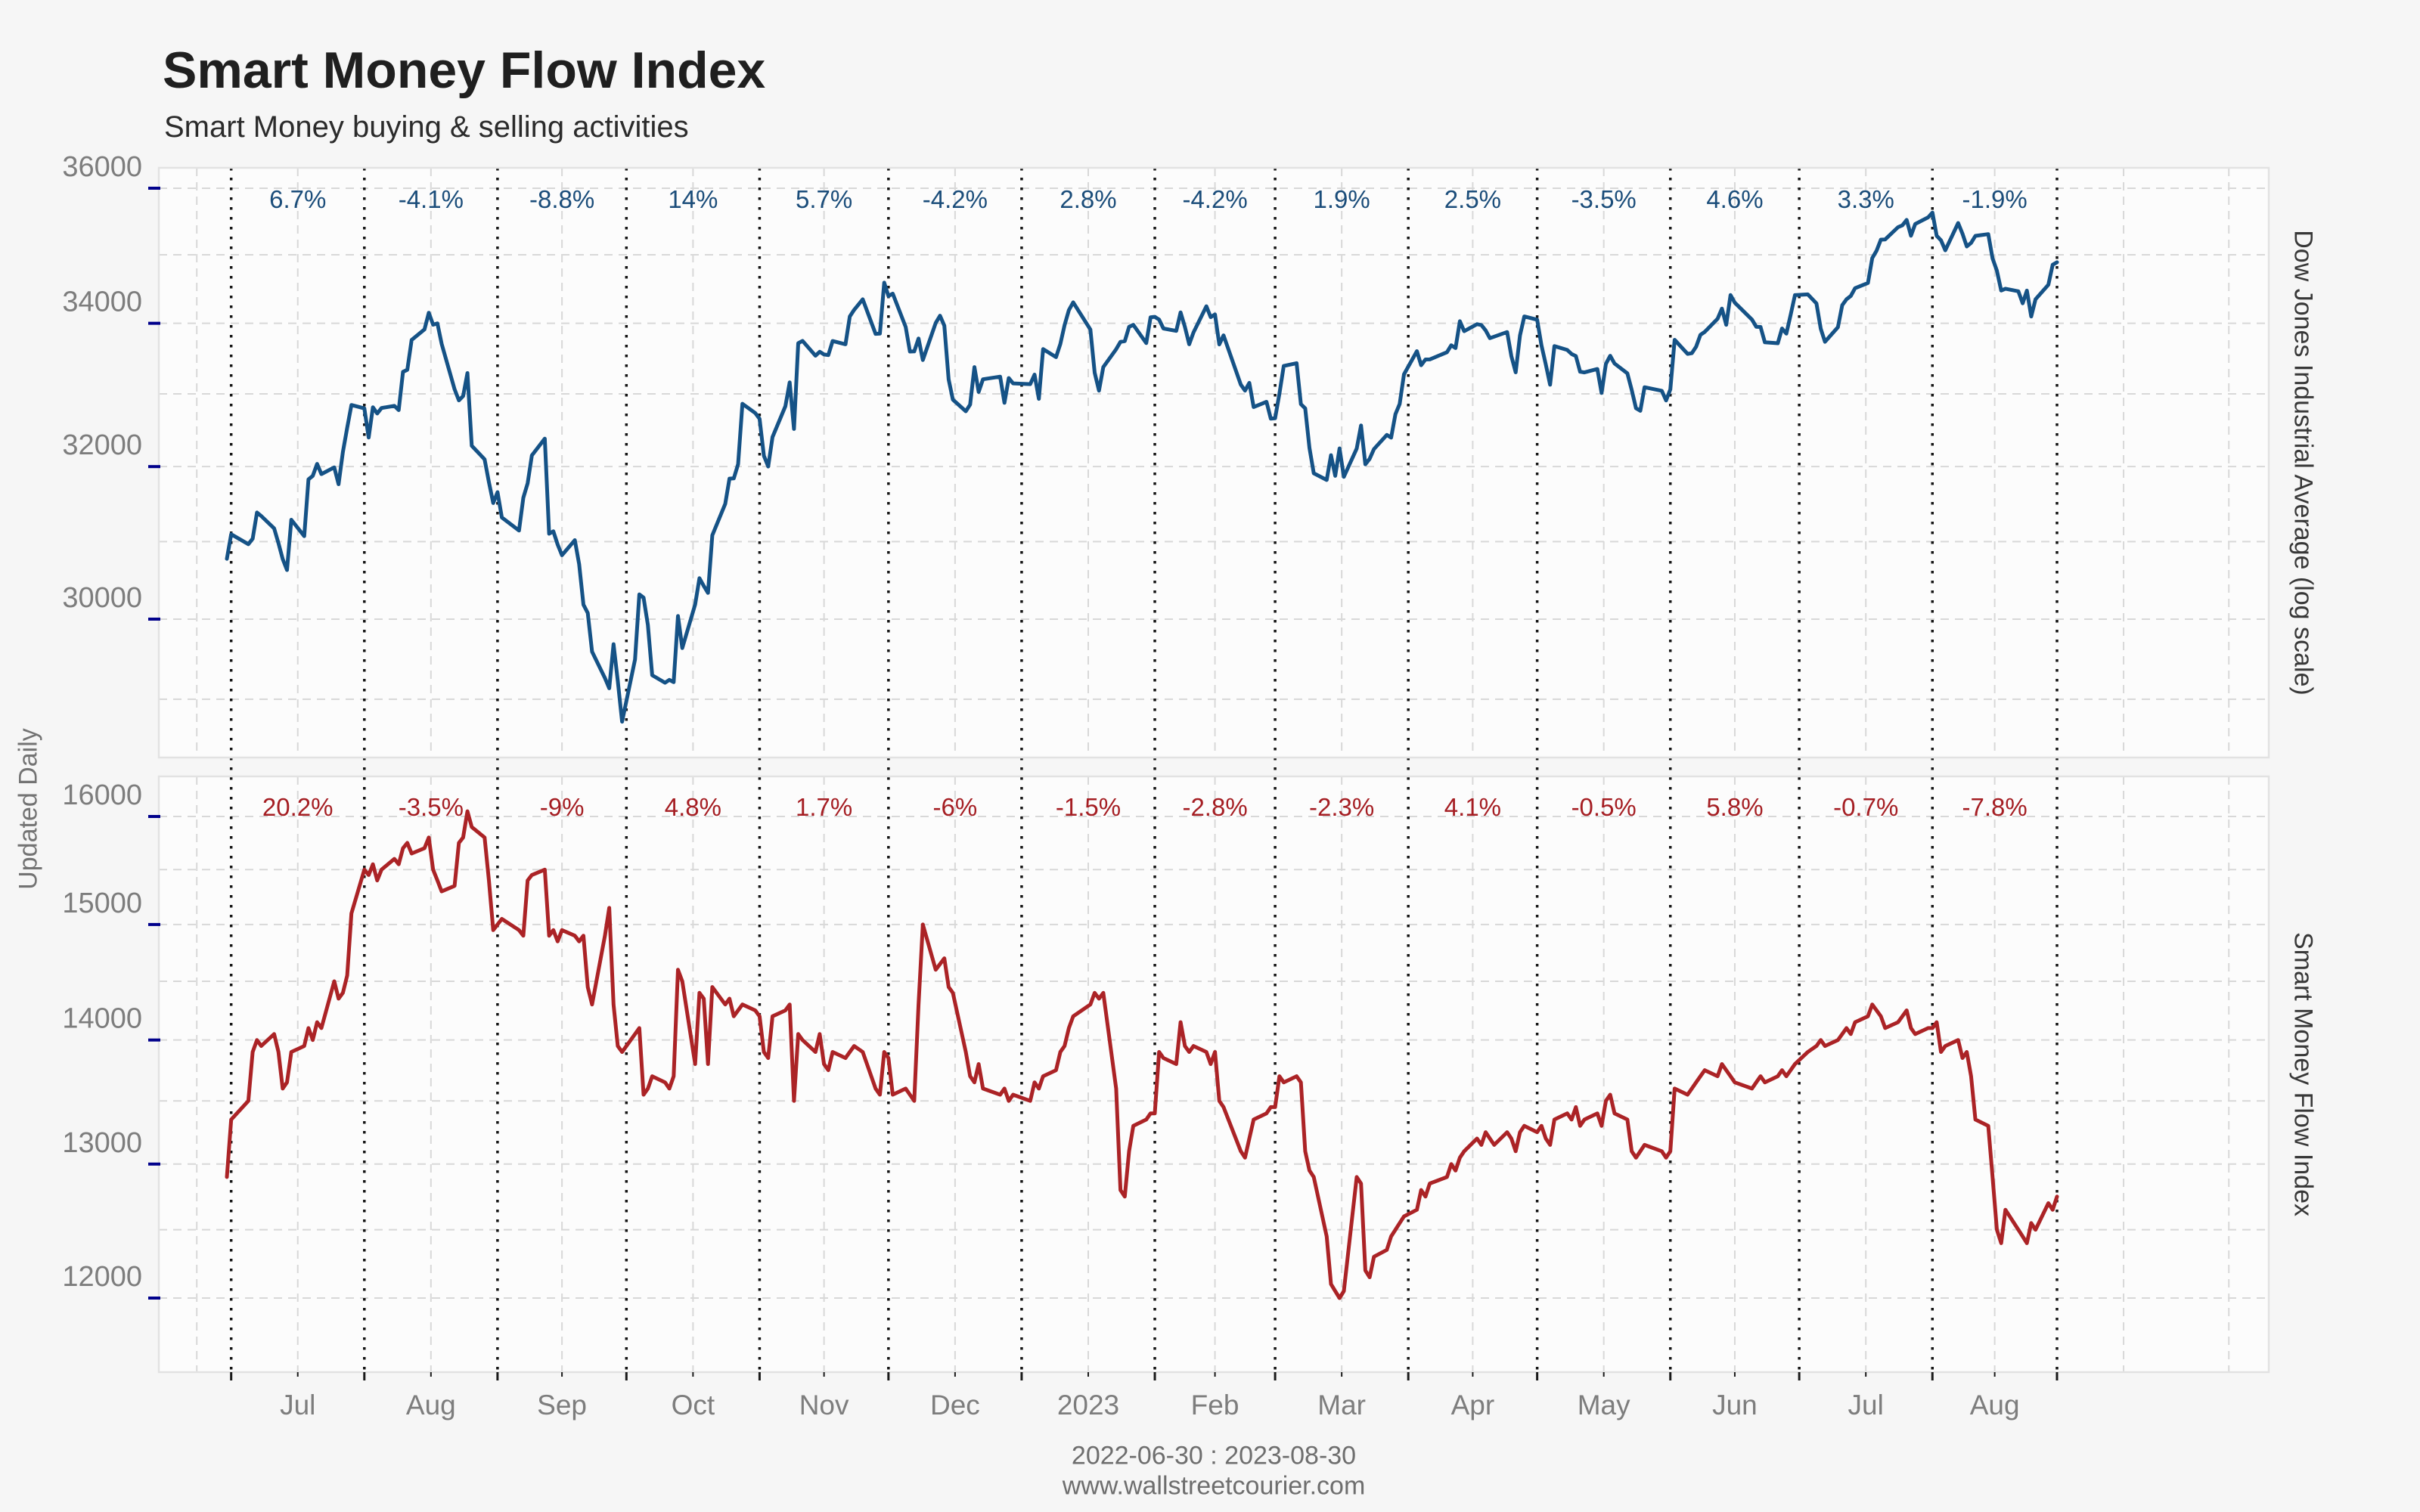 Image resolution: width=2420 pixels, height=1512 pixels. Describe the element at coordinates (955, 807) in the screenshot. I see `smfi-monthly-pct: -6%` at that location.